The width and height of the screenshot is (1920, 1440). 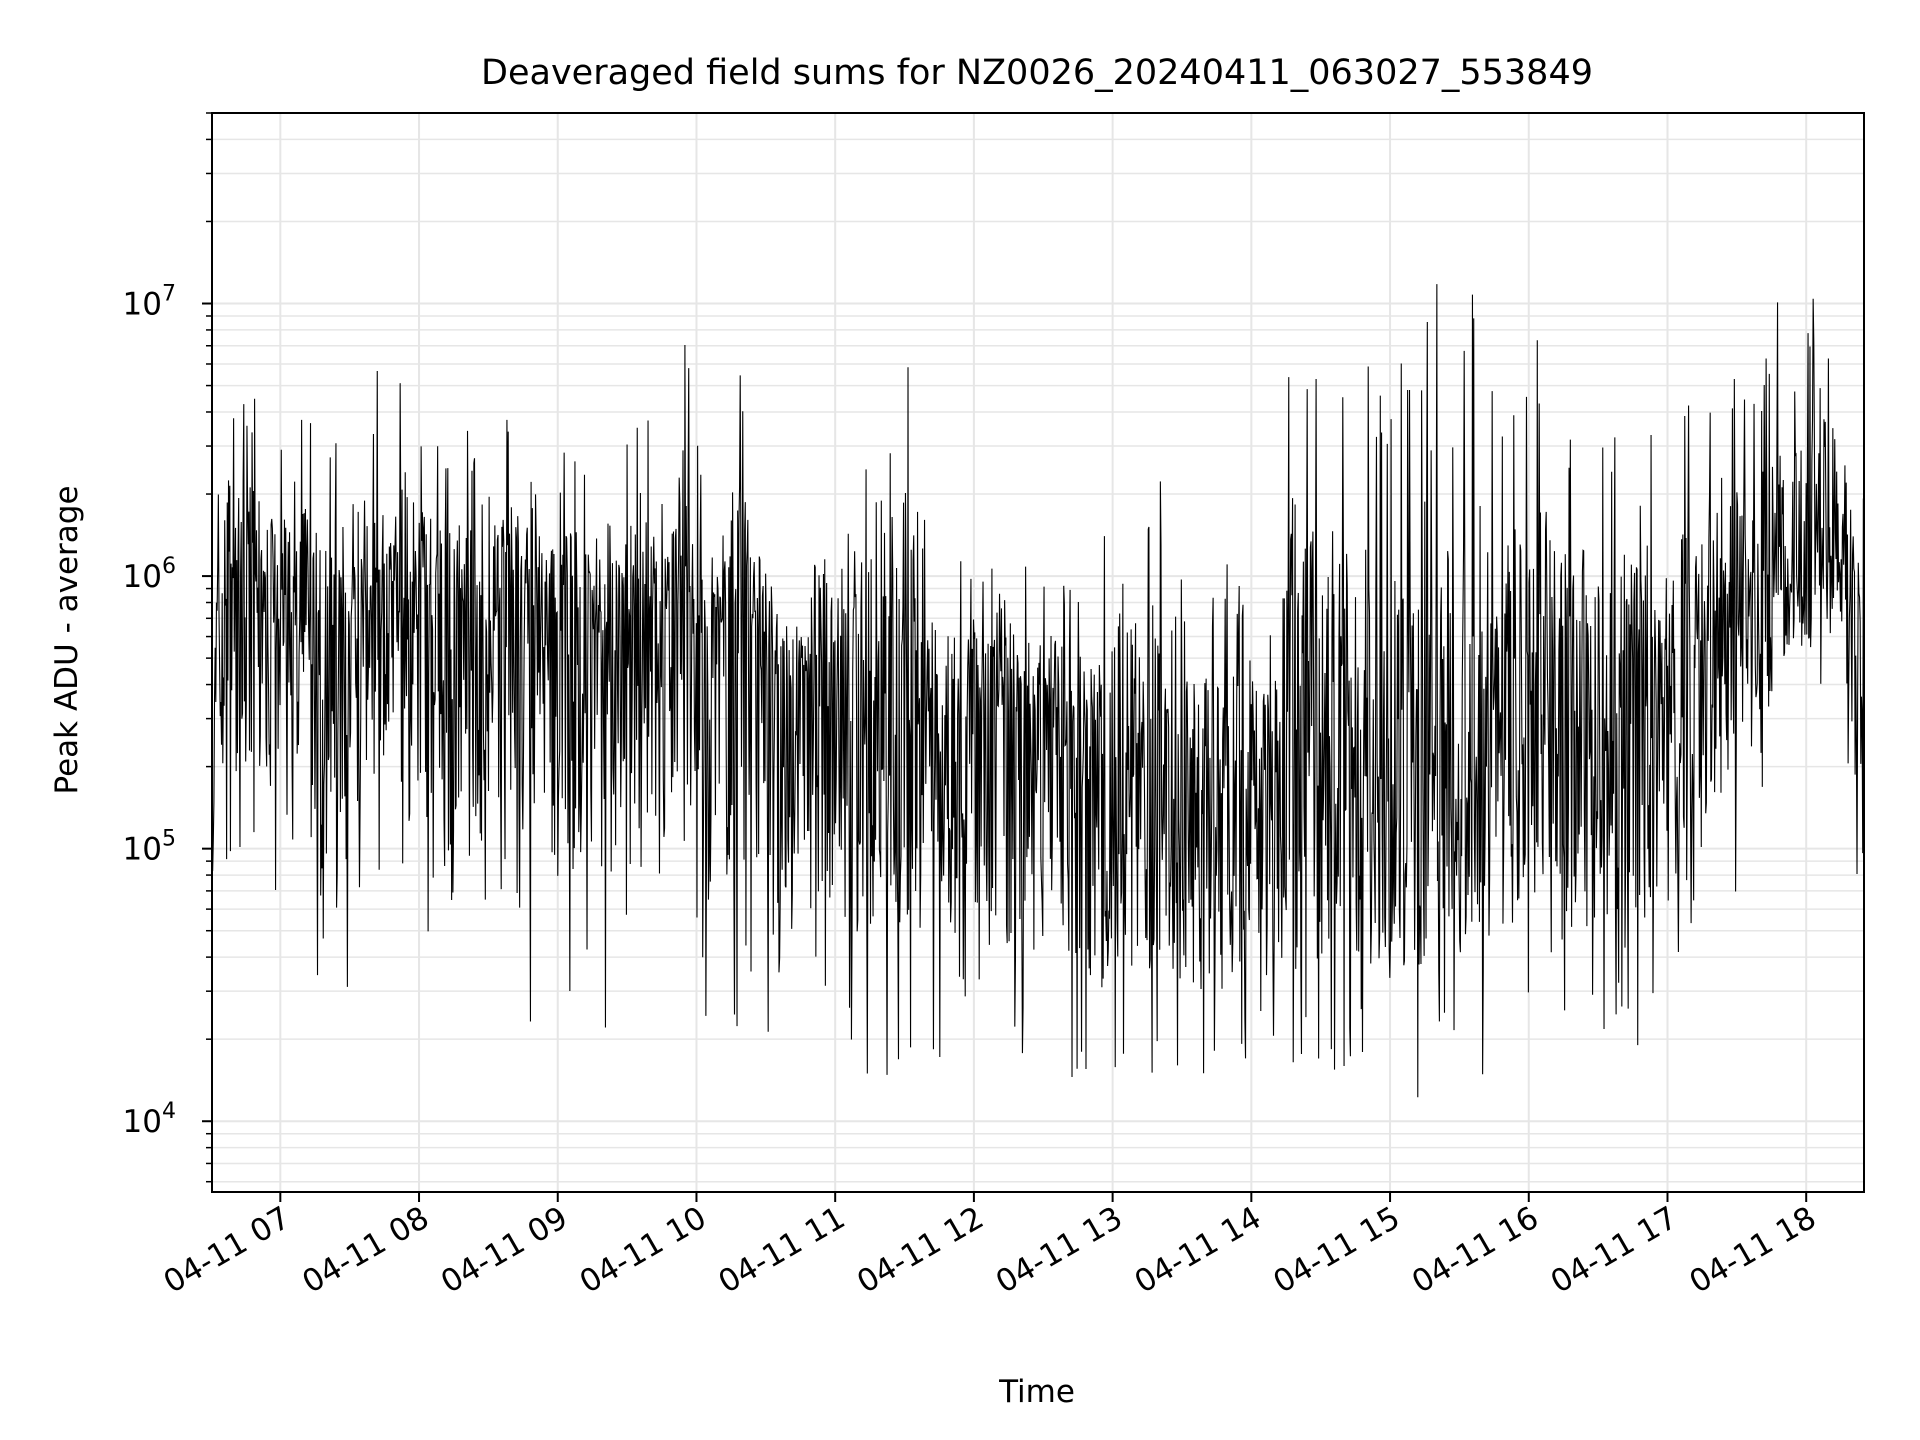 I want to click on x-axis-label: Time, so click(x=1036, y=1392).